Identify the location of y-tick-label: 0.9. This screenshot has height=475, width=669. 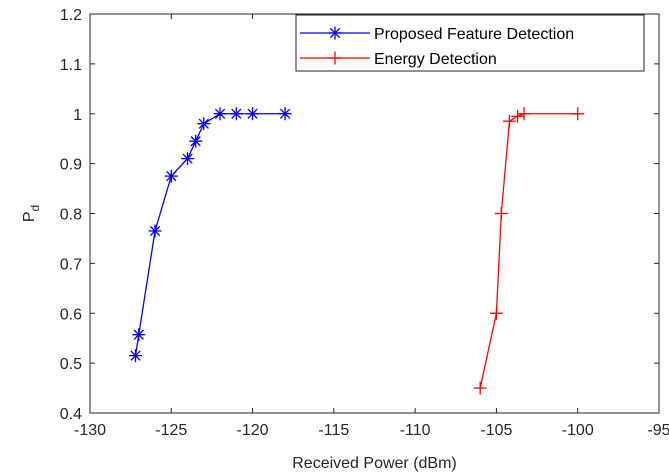
(71, 165).